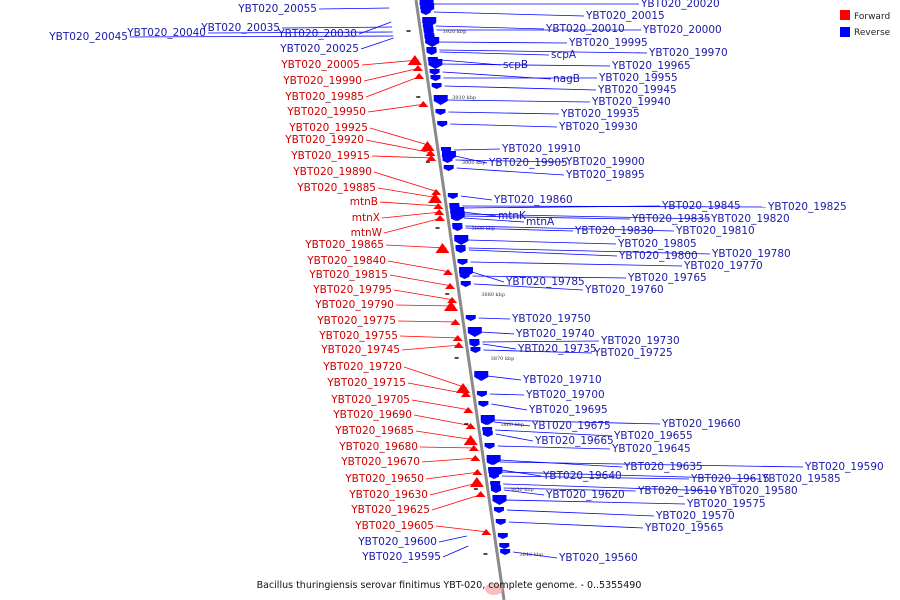 The image size is (900, 600). What do you see at coordinates (366, 218) in the screenshot?
I see `gene-label-forward: mtnX` at bounding box center [366, 218].